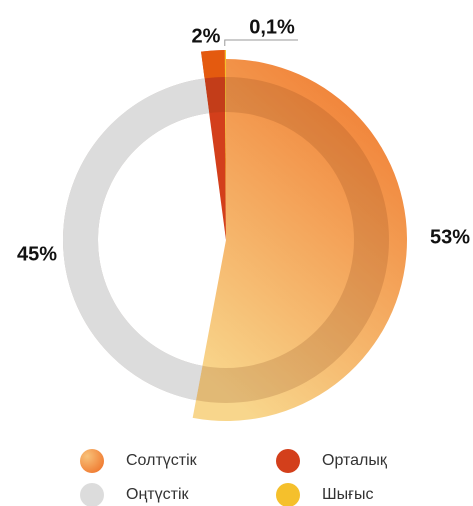 This screenshot has width=473, height=506. Describe the element at coordinates (261, 43) in the screenshot. I see `leader-line` at that location.